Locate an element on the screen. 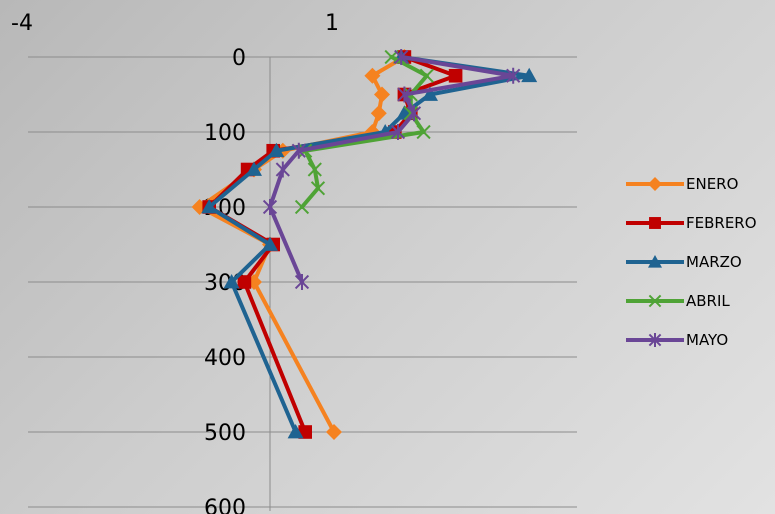  legend: ENERO FEBRERO MARZO ABRIL MAYO is located at coordinates (691, 262).